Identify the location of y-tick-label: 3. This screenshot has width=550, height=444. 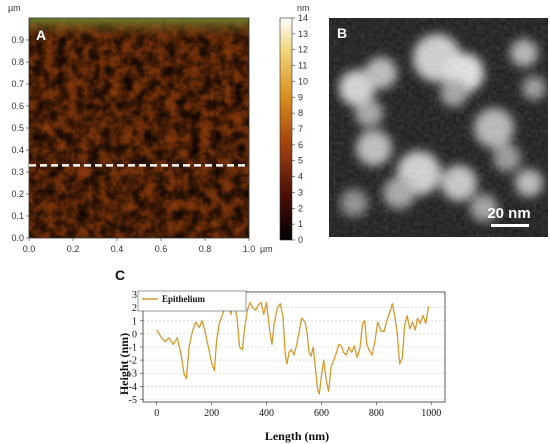
(134, 295).